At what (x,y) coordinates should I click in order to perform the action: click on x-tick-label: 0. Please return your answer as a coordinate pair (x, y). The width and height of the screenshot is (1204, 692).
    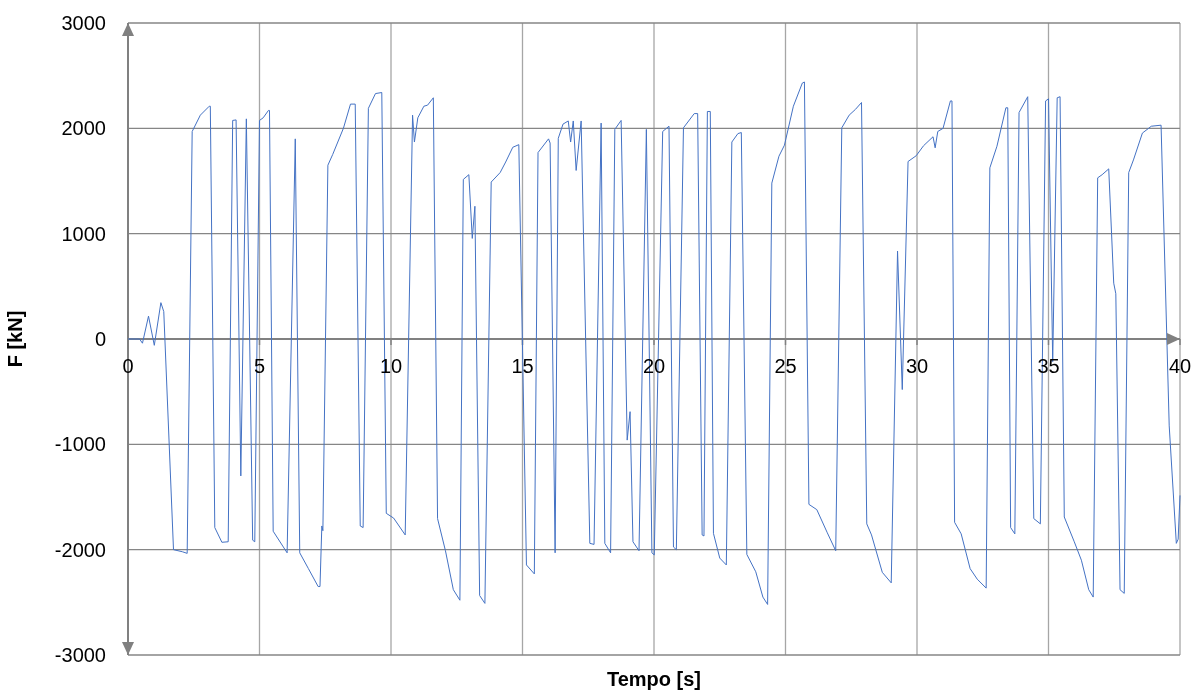
    Looking at the image, I should click on (128, 366).